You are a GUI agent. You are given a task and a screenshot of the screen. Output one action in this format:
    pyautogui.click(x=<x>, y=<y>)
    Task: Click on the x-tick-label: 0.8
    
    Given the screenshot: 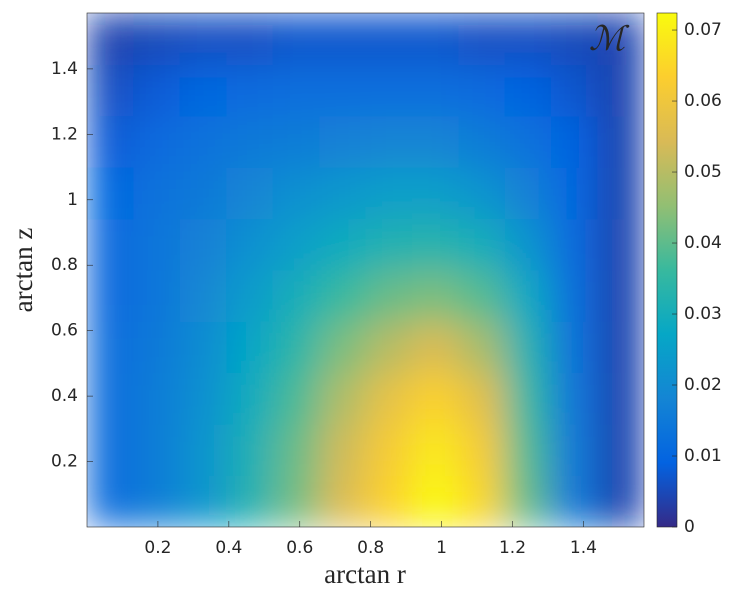 What is the action you would take?
    pyautogui.click(x=370, y=548)
    